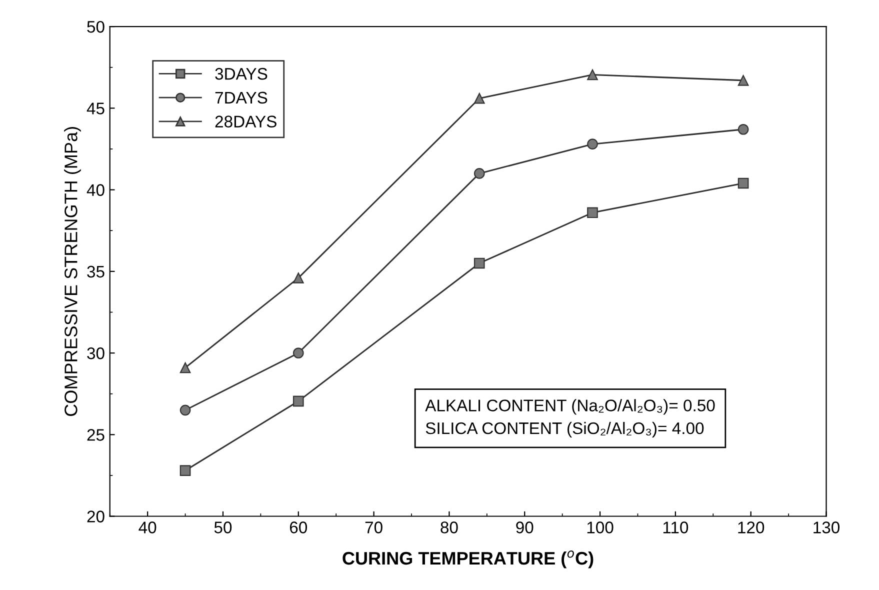 This screenshot has width=879, height=590. What do you see at coordinates (95, 435) in the screenshot?
I see `y-tick-label: 25` at bounding box center [95, 435].